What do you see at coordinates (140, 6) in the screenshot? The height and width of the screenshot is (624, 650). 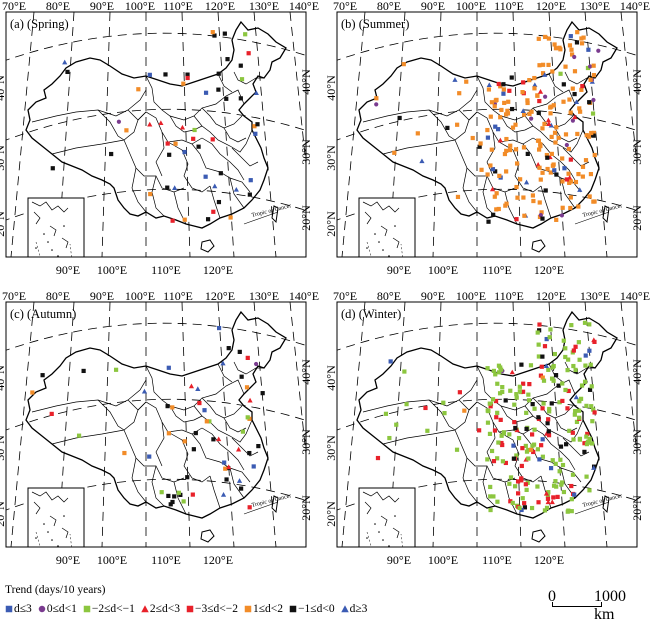 I see `top-lon-label: 100°E` at bounding box center [140, 6].